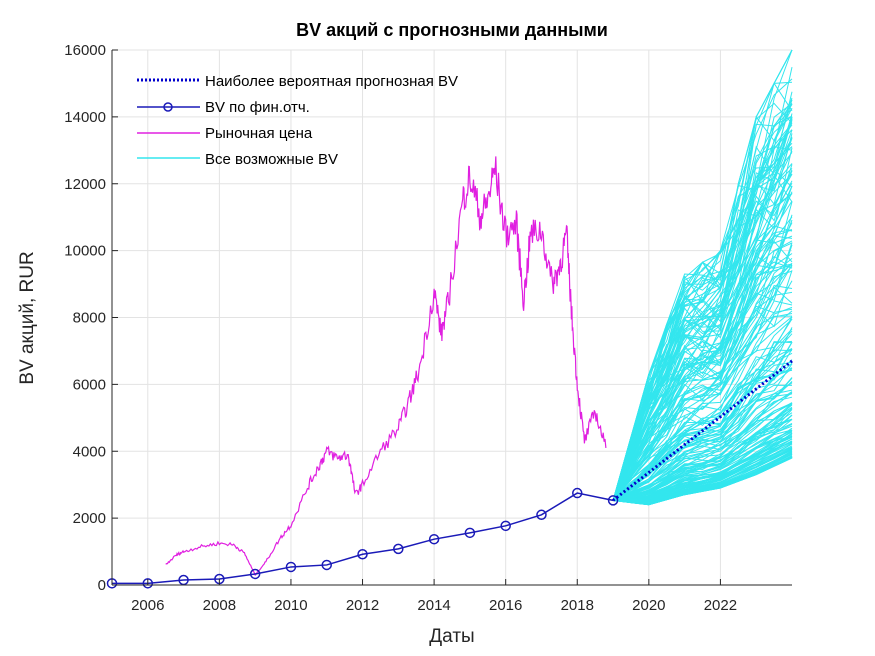 The height and width of the screenshot is (656, 875). Describe the element at coordinates (102, 585) in the screenshot. I see `y-tick-label: 0` at that location.